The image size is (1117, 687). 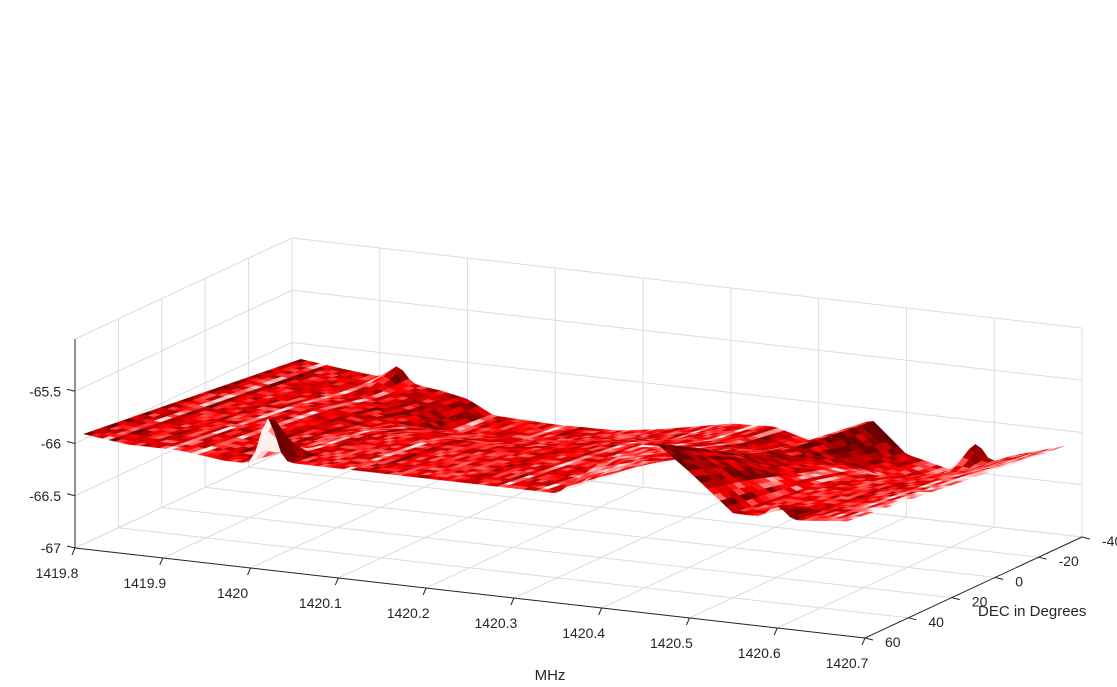 What do you see at coordinates (936, 622) in the screenshot?
I see `y-tick-label: 40` at bounding box center [936, 622].